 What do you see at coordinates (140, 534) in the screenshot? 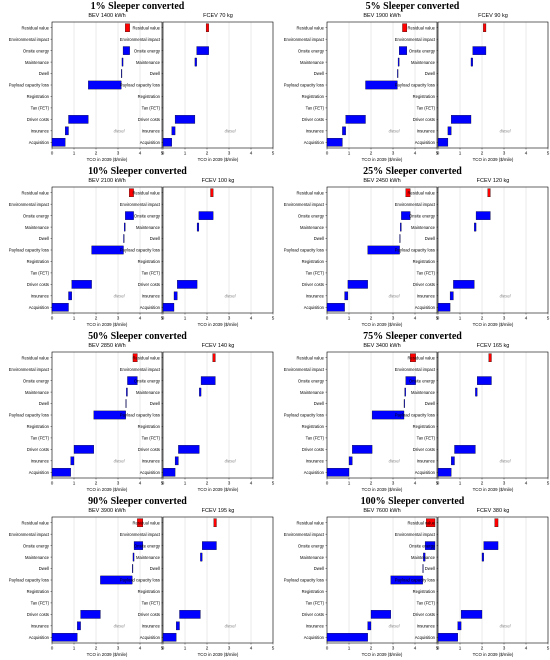
I see `category-label: Environmental impact` at bounding box center [140, 534].